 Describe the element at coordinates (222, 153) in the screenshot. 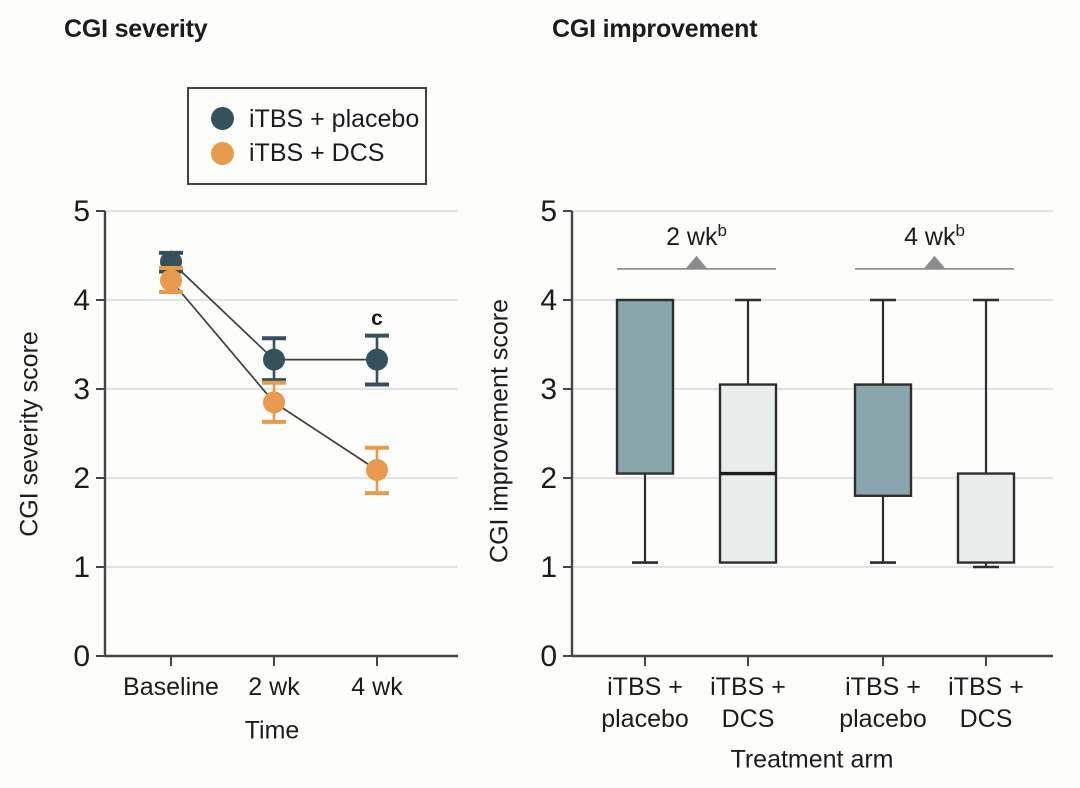

I see `dcs-dot-icon` at that location.